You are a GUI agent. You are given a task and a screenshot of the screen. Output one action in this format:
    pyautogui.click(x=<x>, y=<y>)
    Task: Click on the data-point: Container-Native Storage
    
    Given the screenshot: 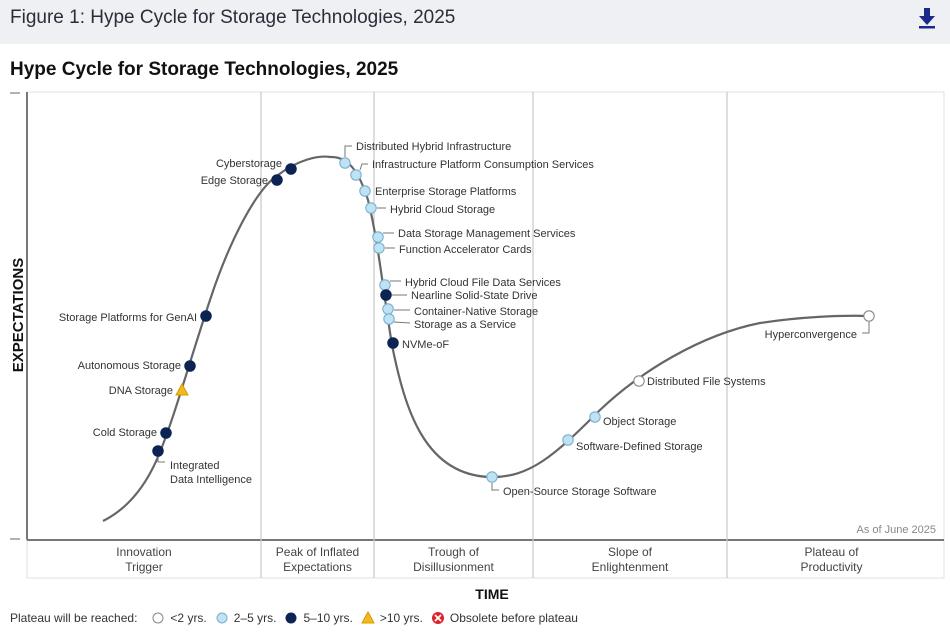 What is the action you would take?
    pyautogui.click(x=460, y=310)
    